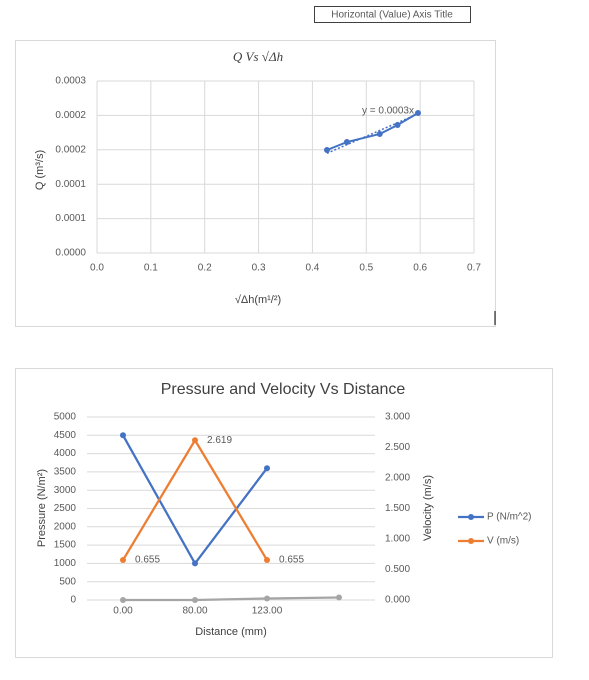 The width and height of the screenshot is (589, 680). Describe the element at coordinates (397, 539) in the screenshot. I see `y2-tick-label: 1.000` at that location.